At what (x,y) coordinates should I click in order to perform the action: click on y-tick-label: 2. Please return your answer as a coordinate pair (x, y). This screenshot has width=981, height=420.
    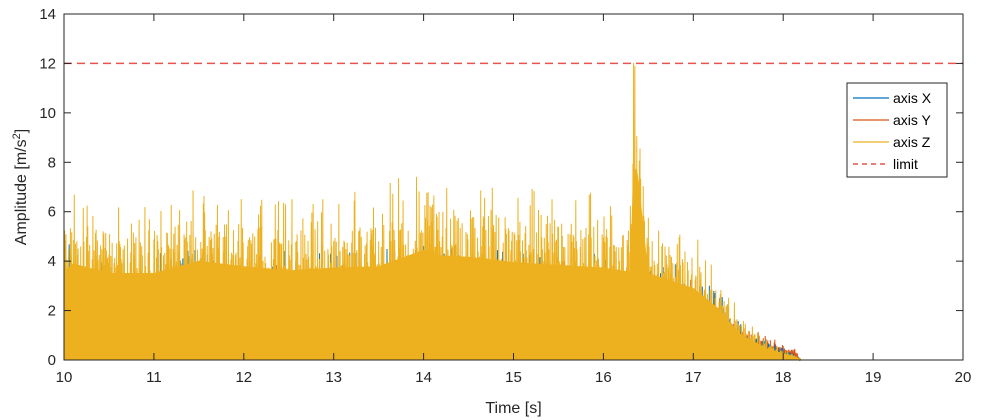
    Looking at the image, I should click on (52, 311).